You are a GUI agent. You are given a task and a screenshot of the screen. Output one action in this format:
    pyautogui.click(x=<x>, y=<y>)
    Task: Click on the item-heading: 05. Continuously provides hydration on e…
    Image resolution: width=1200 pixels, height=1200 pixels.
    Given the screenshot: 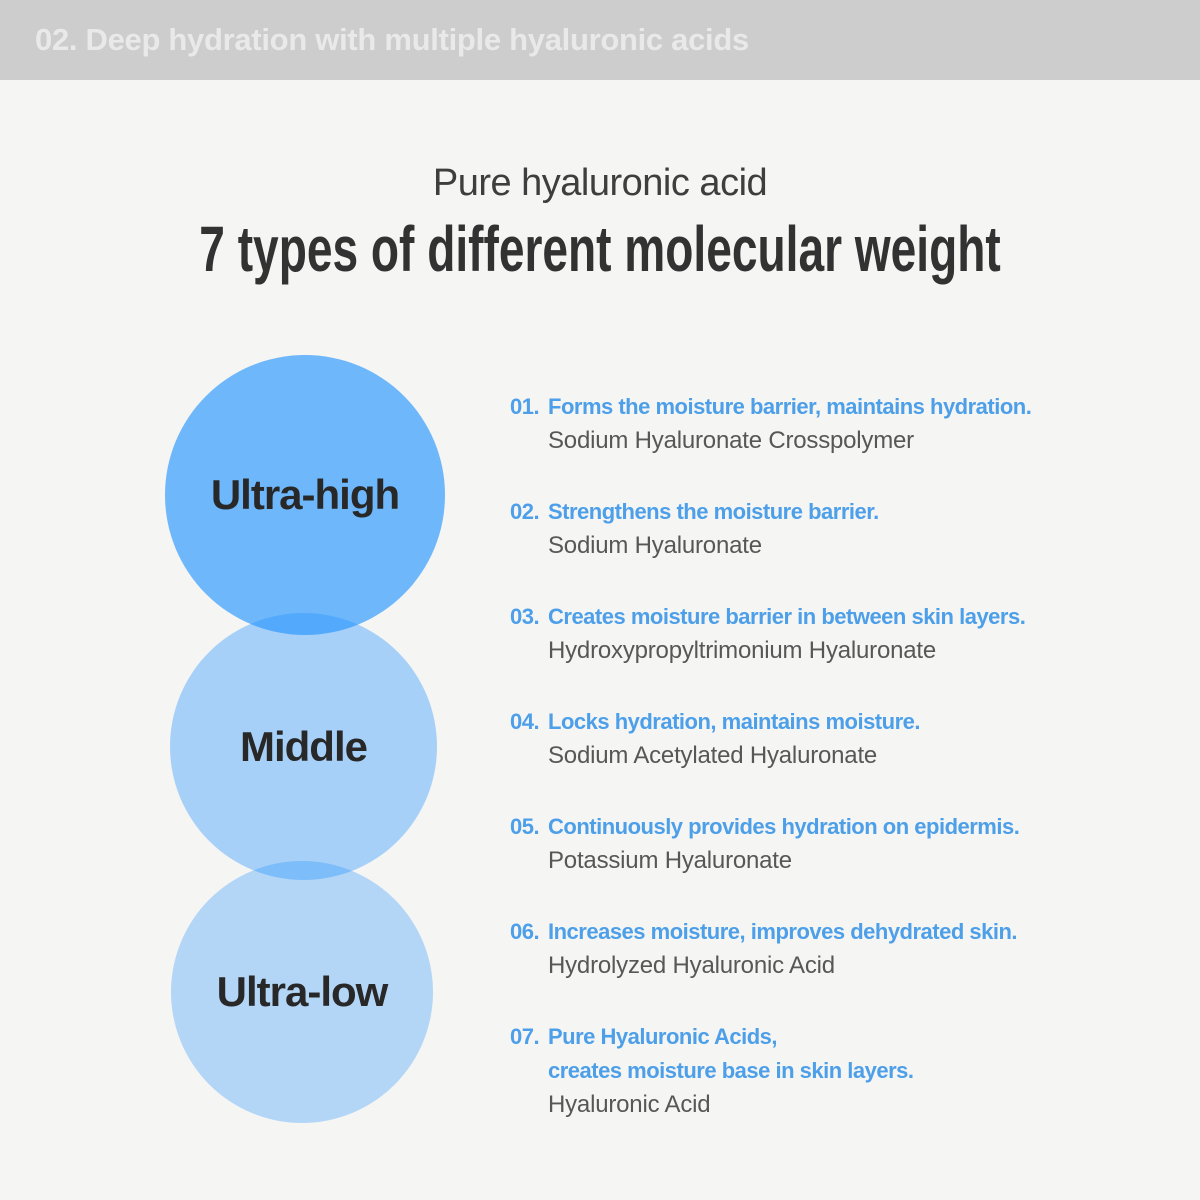 What is the action you would take?
    pyautogui.click(x=810, y=827)
    